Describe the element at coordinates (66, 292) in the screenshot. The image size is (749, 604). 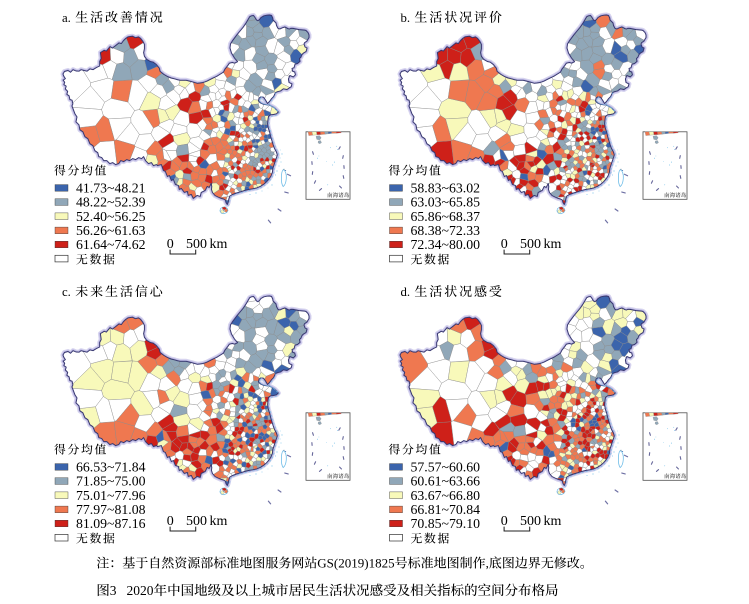
I see `svg-text: c.` at that location.